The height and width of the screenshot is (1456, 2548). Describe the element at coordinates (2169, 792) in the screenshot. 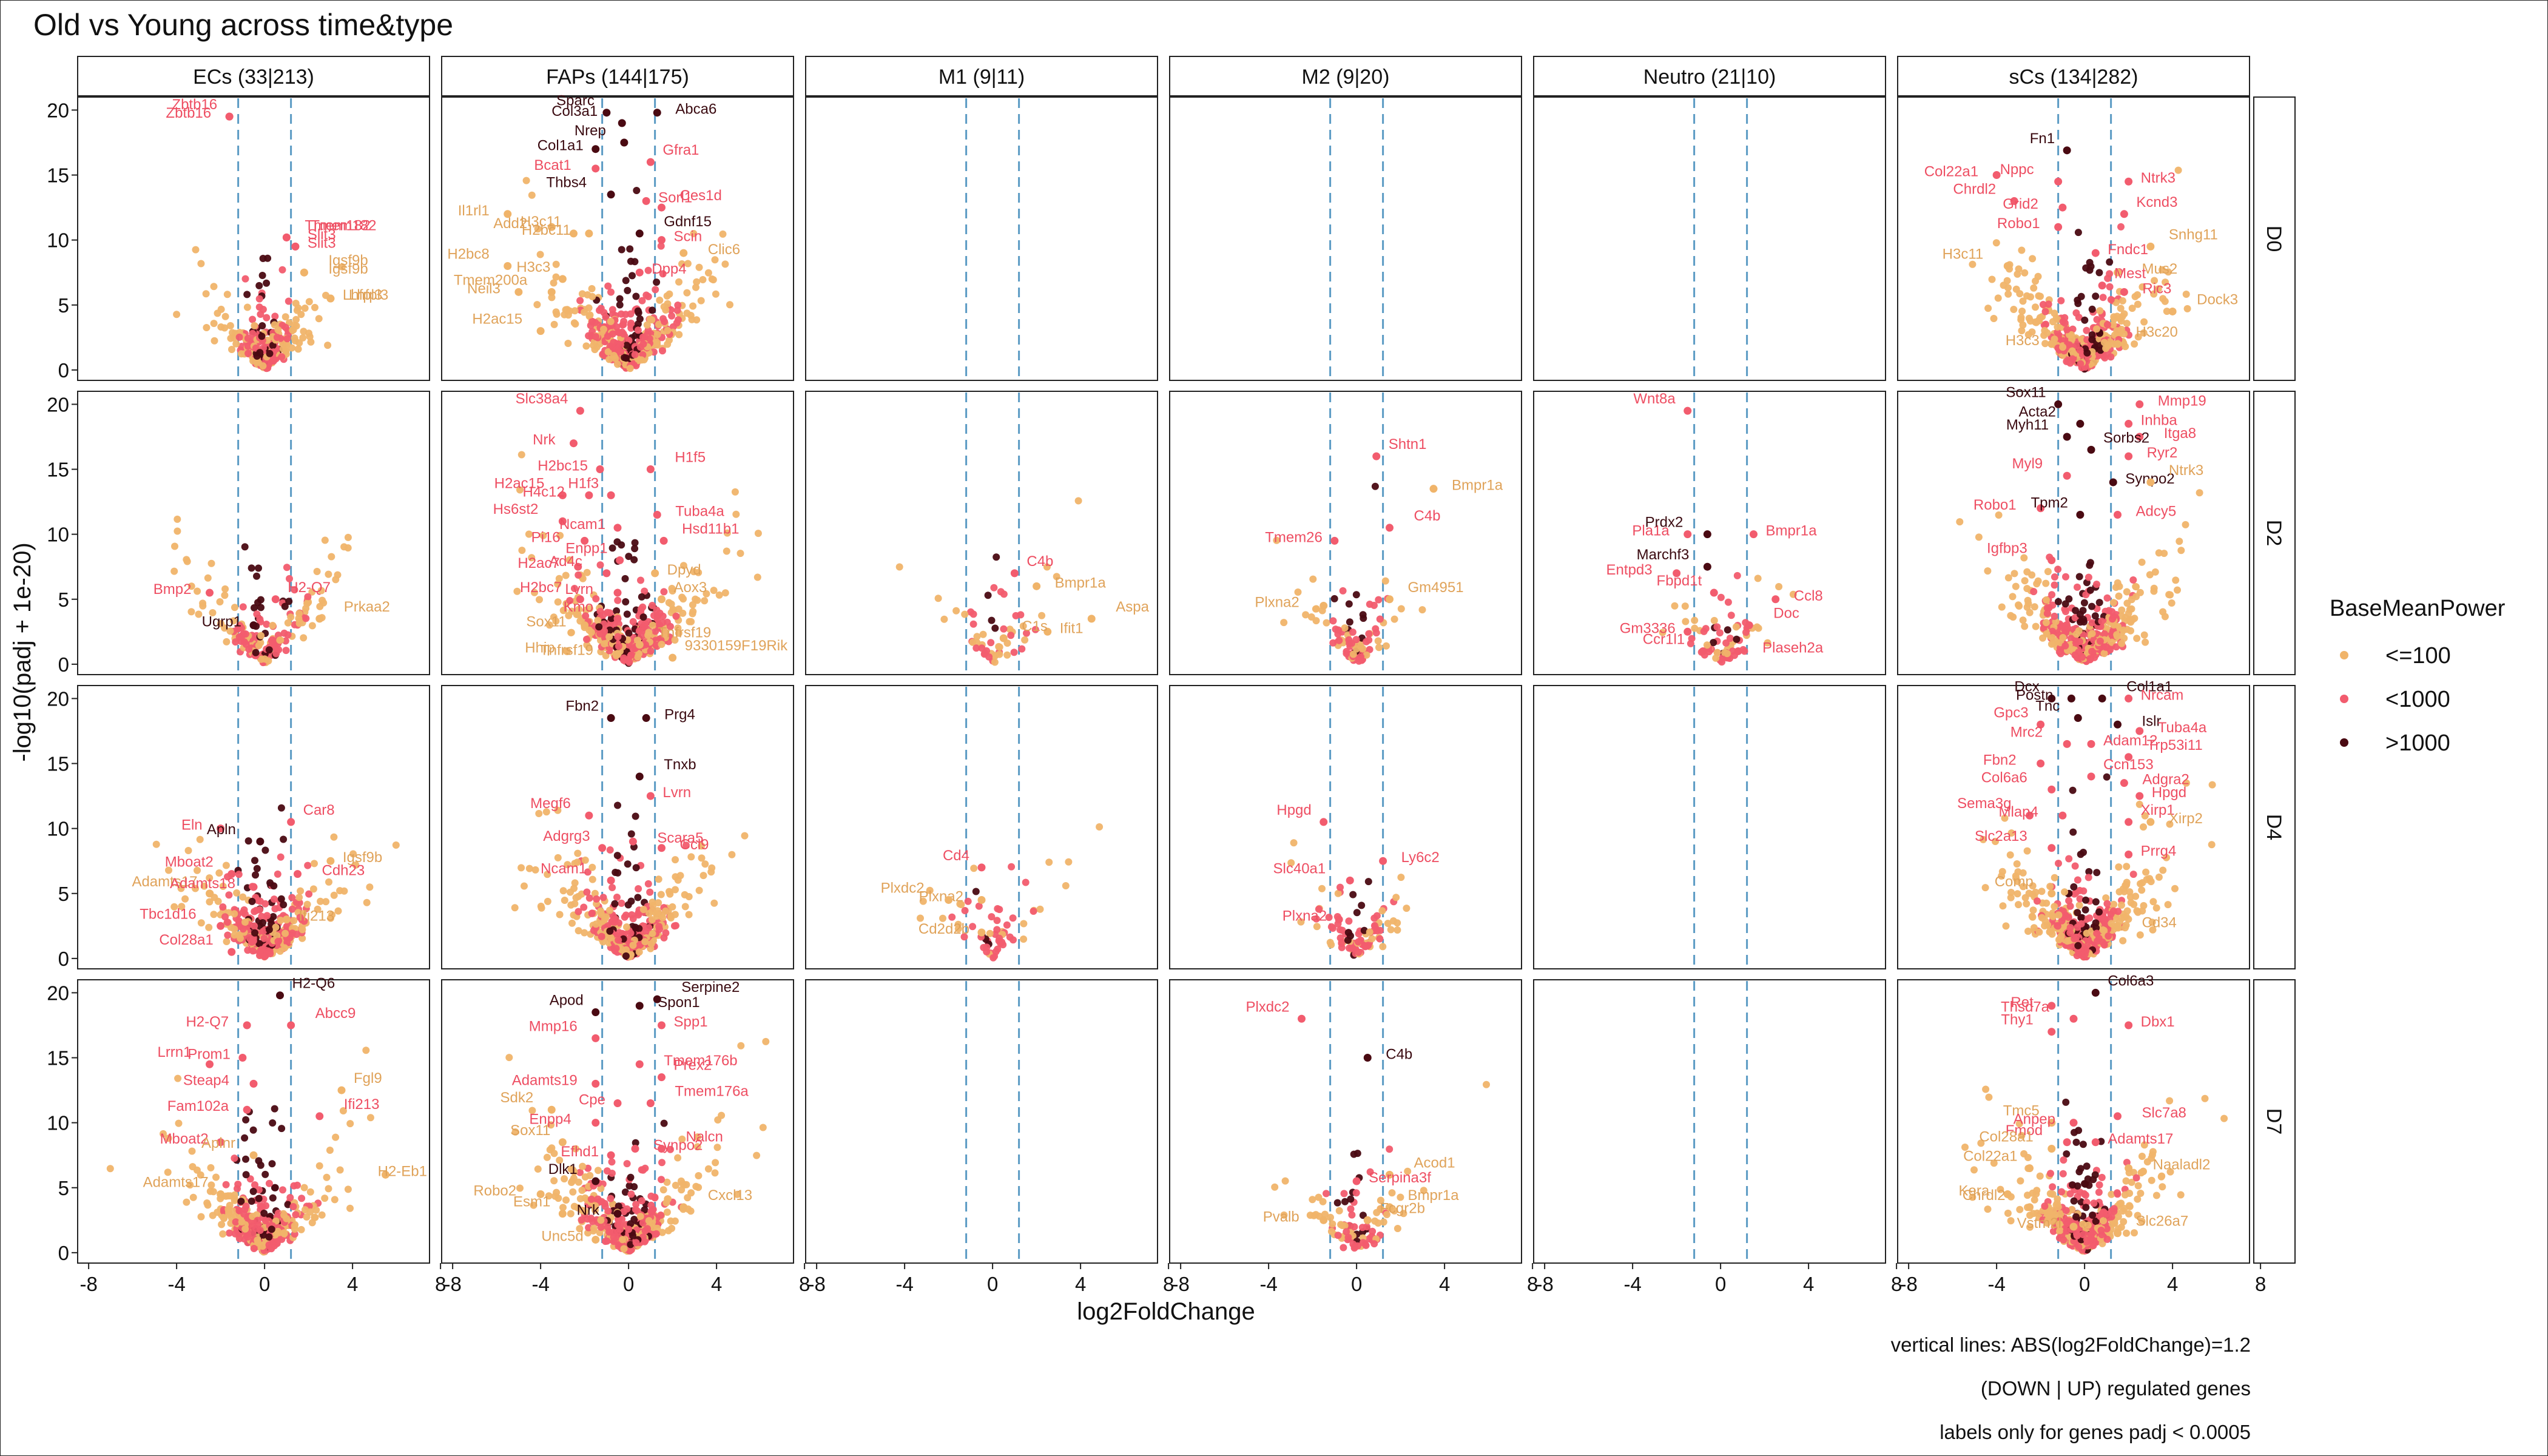

I see `gene-label: Hpgd` at that location.